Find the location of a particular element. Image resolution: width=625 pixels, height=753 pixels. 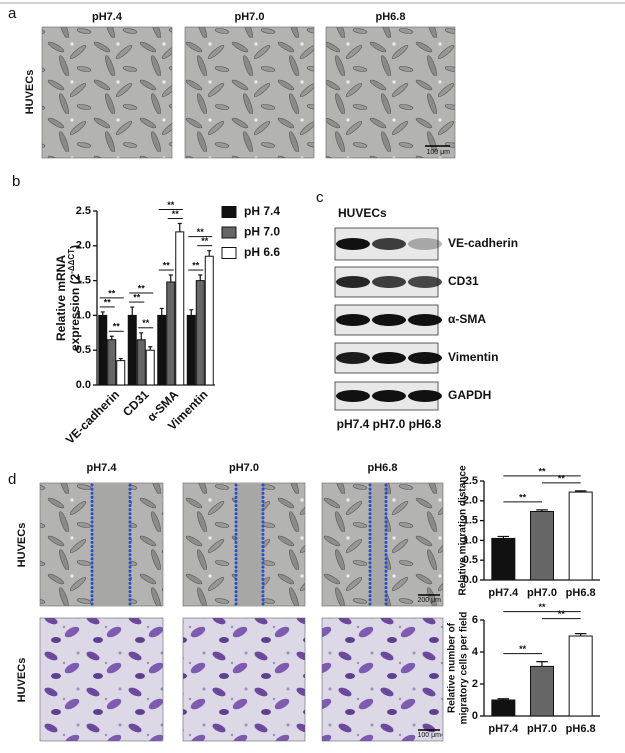

y-axis-label: Relative number of is located at coordinates (452, 667).